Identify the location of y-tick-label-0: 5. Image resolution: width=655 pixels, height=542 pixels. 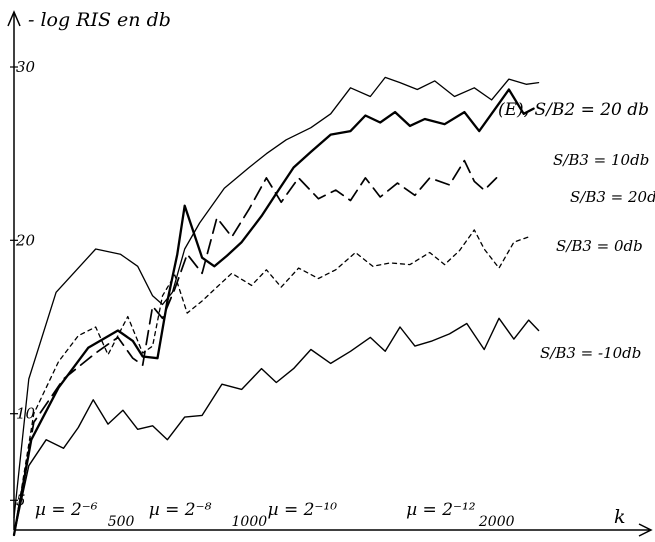
(21, 500).